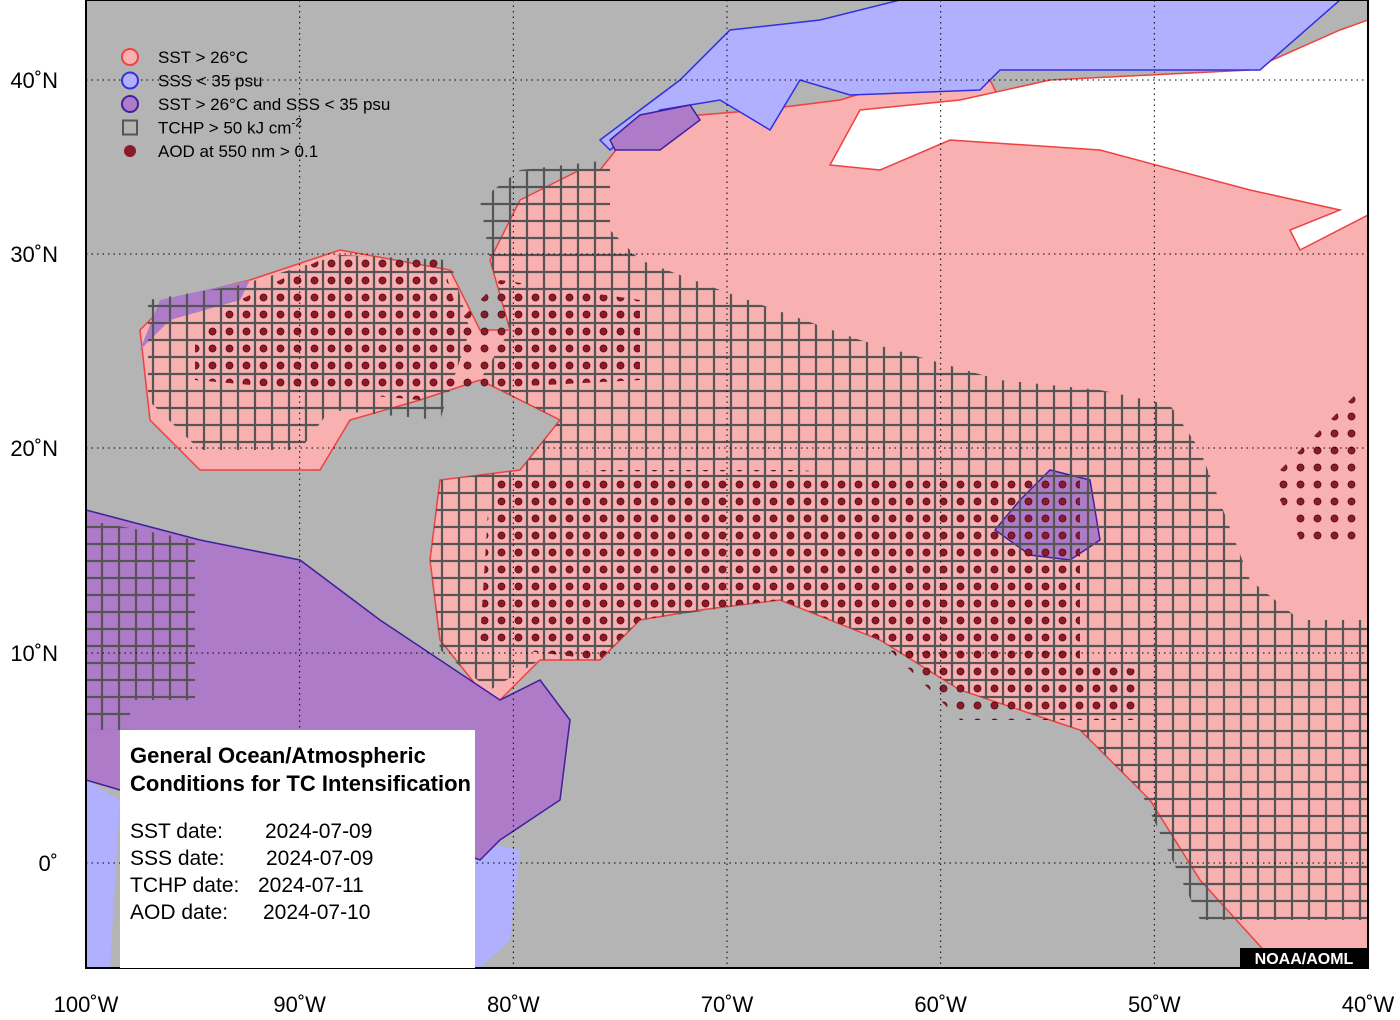 The image size is (1400, 1020). I want to click on legend-label: TCHP > 50 kJ cm-2, so click(230, 127).